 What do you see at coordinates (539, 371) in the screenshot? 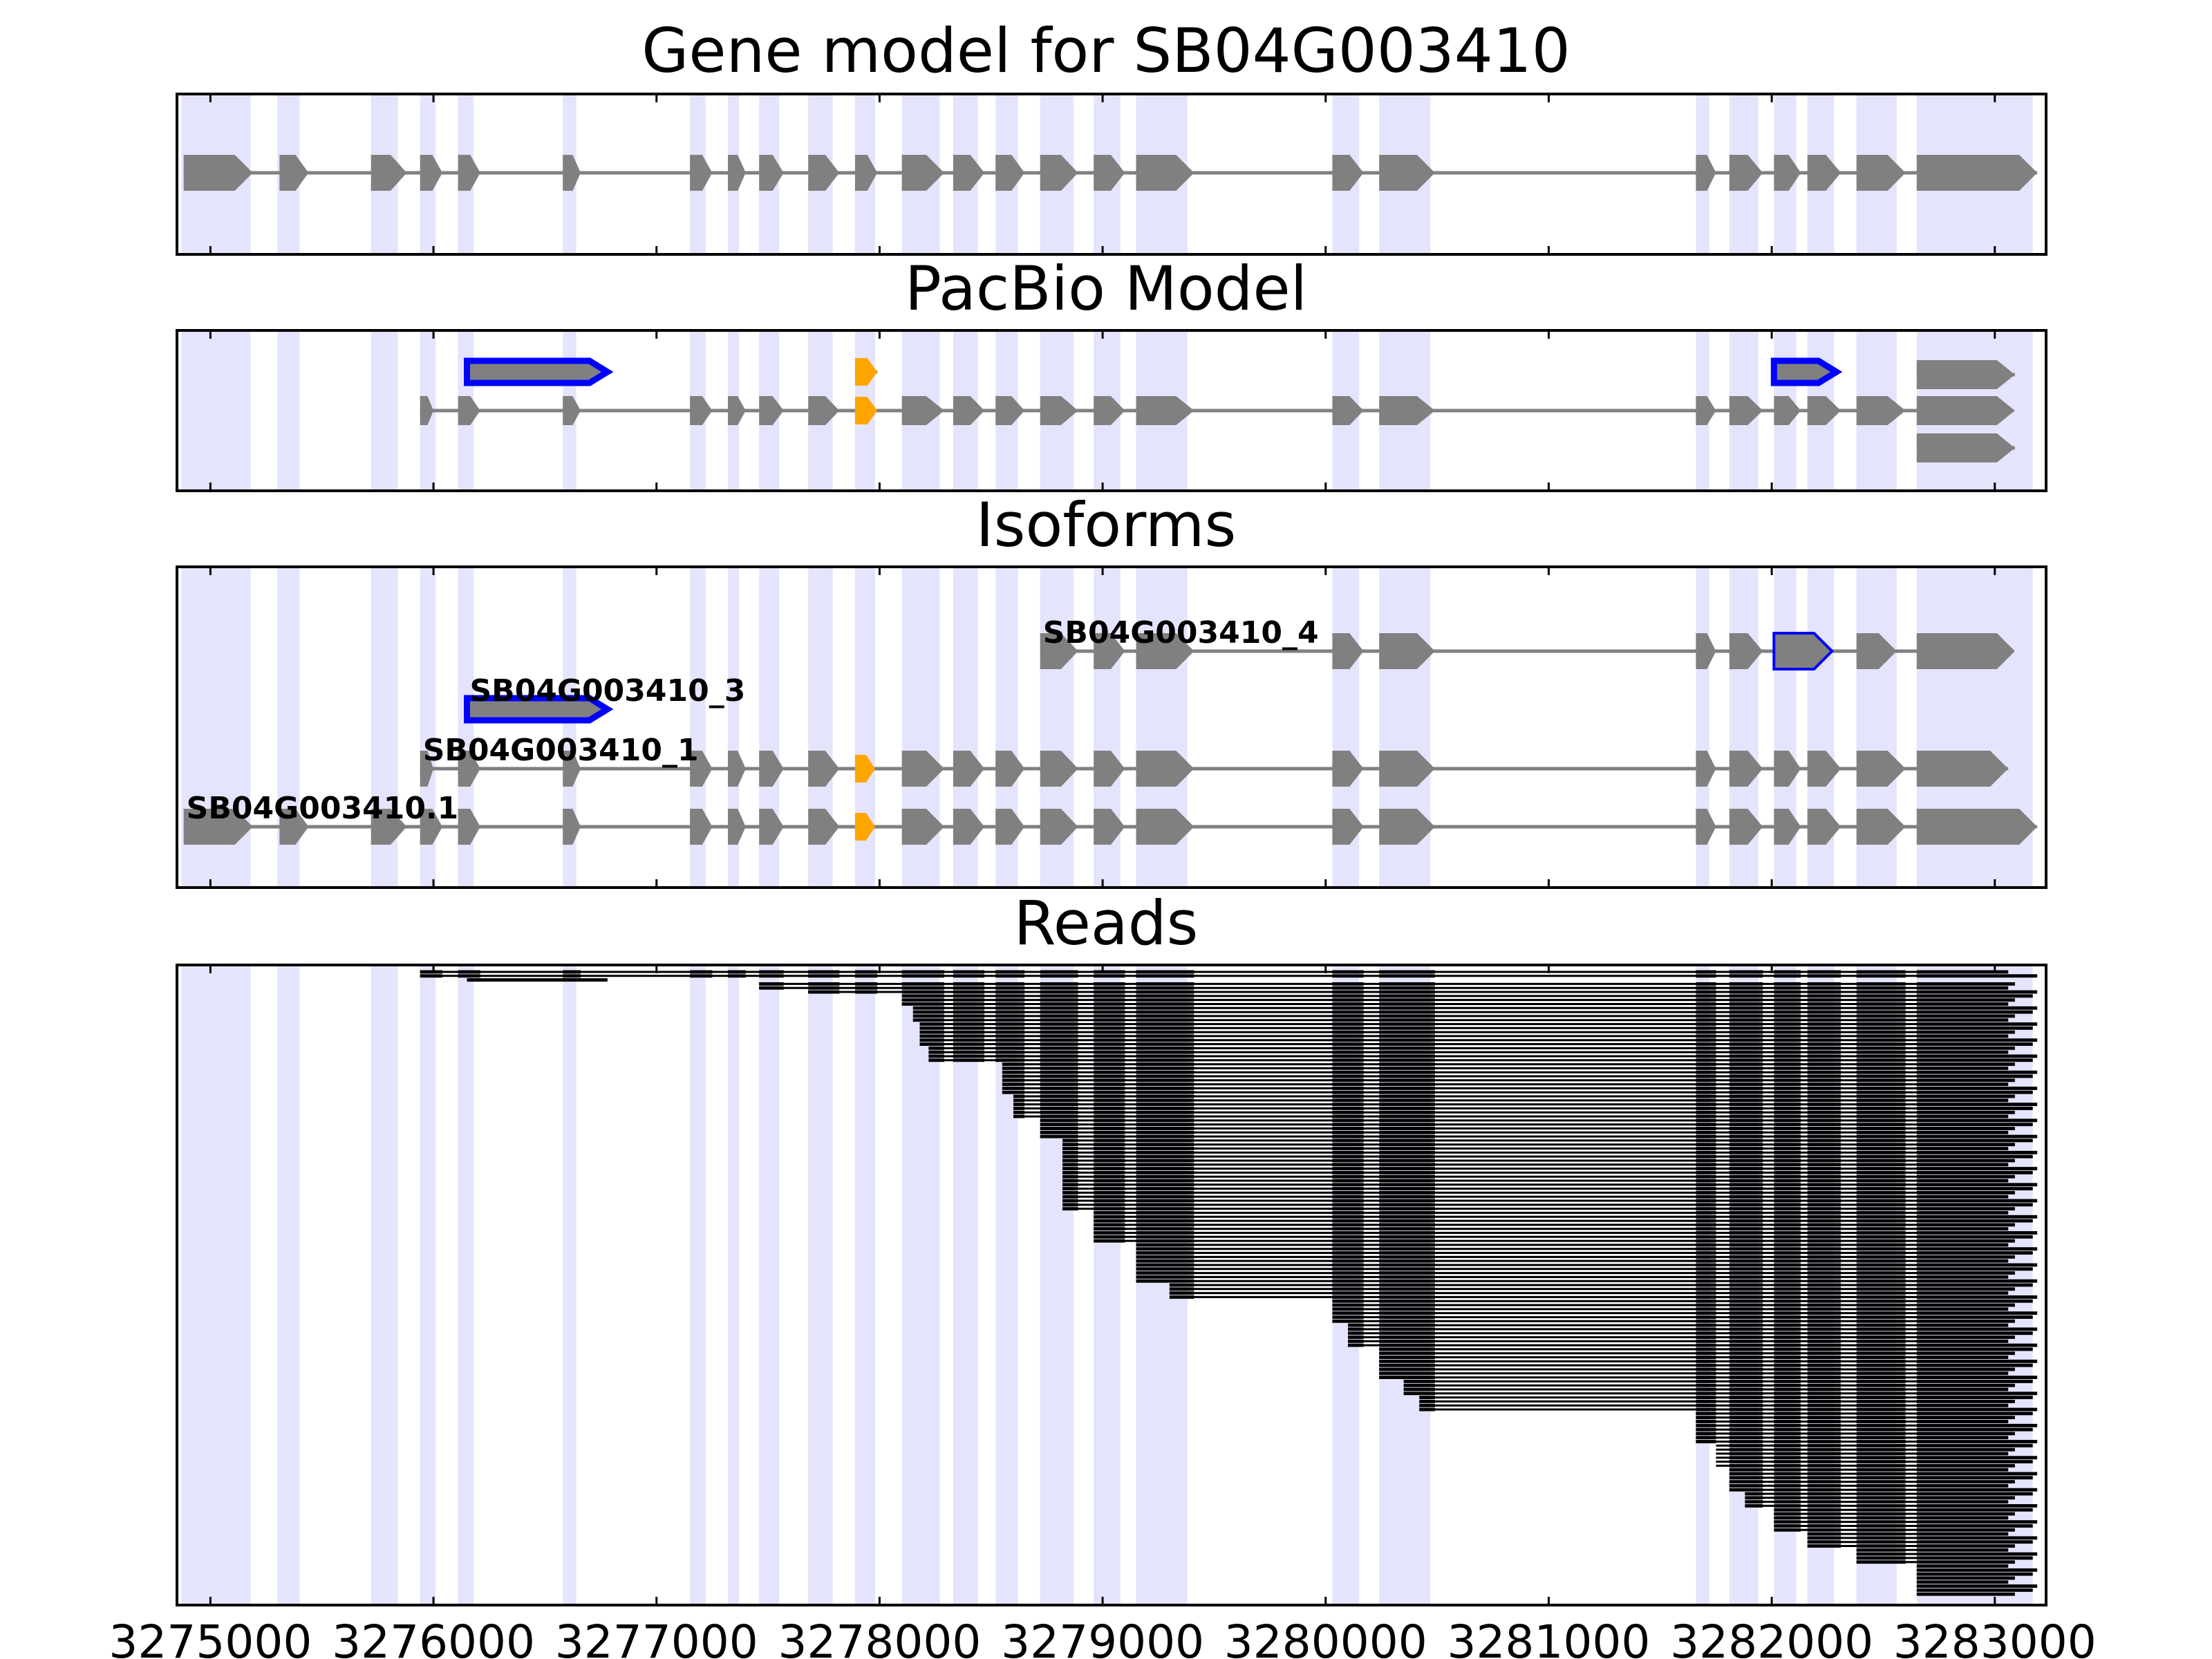
I see `retained-intron-exon` at bounding box center [539, 371].